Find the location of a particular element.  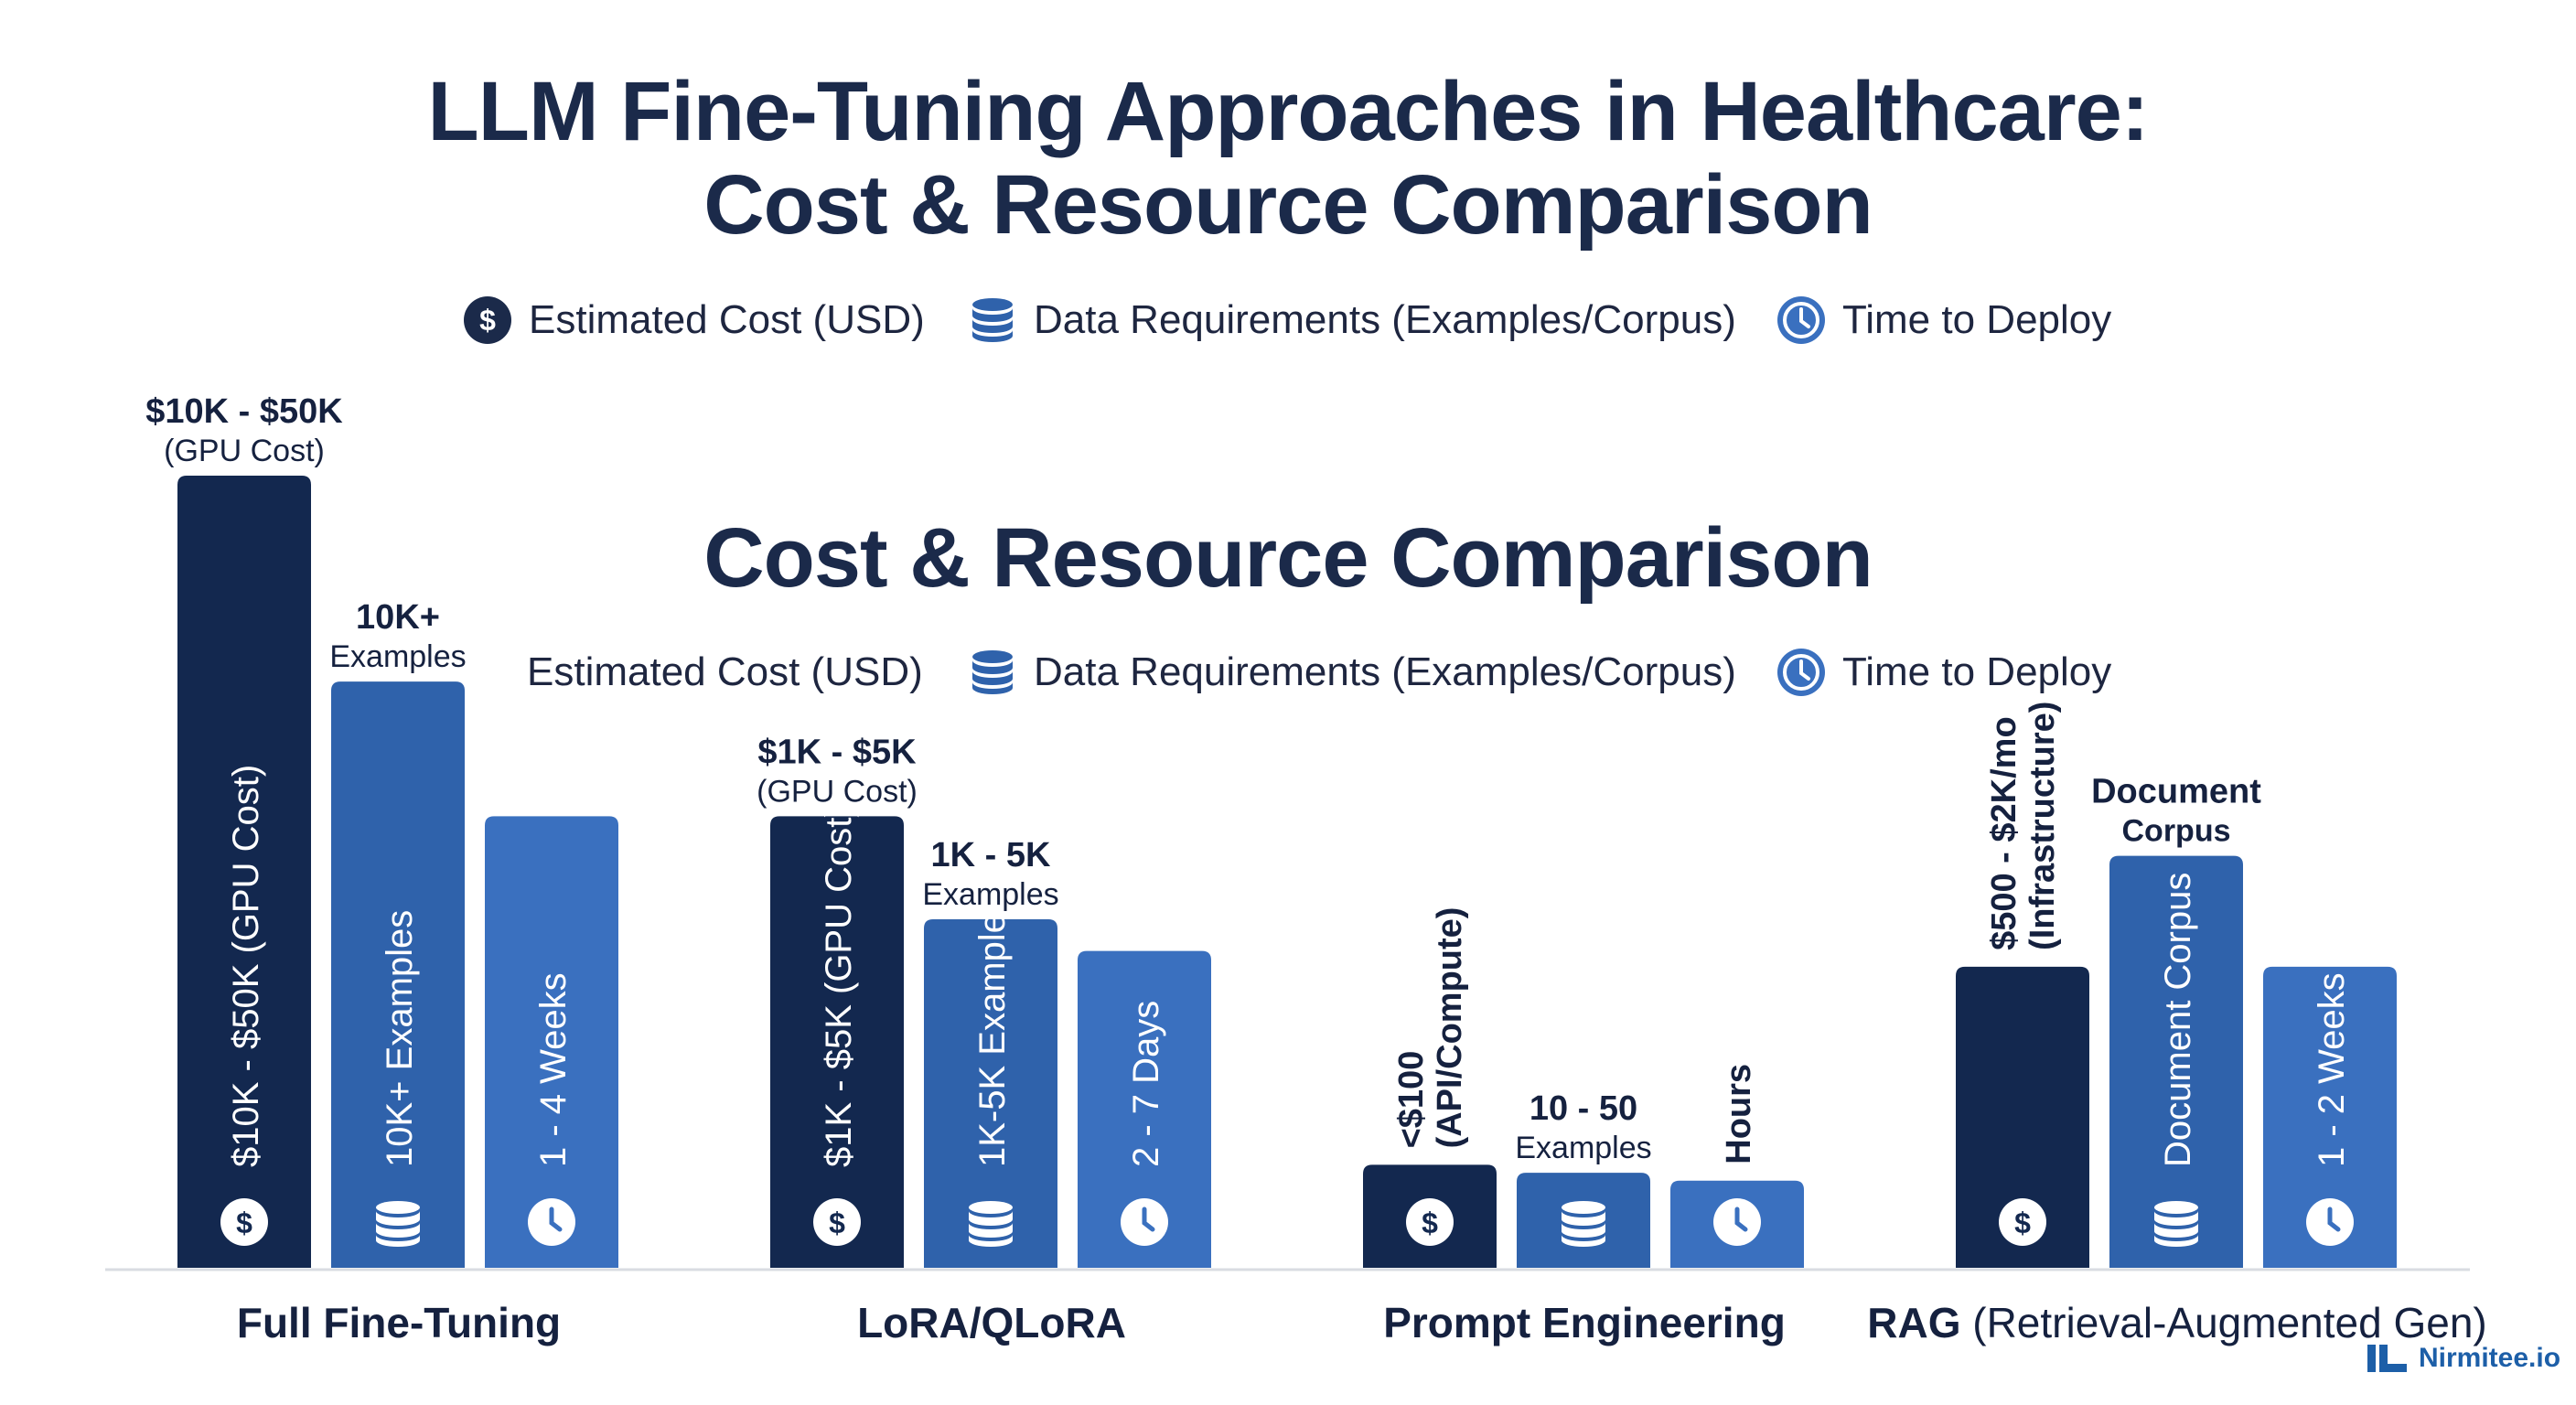

bar-top-label-cost-3: $500 - $2K/mo is located at coordinates (2004, 833).